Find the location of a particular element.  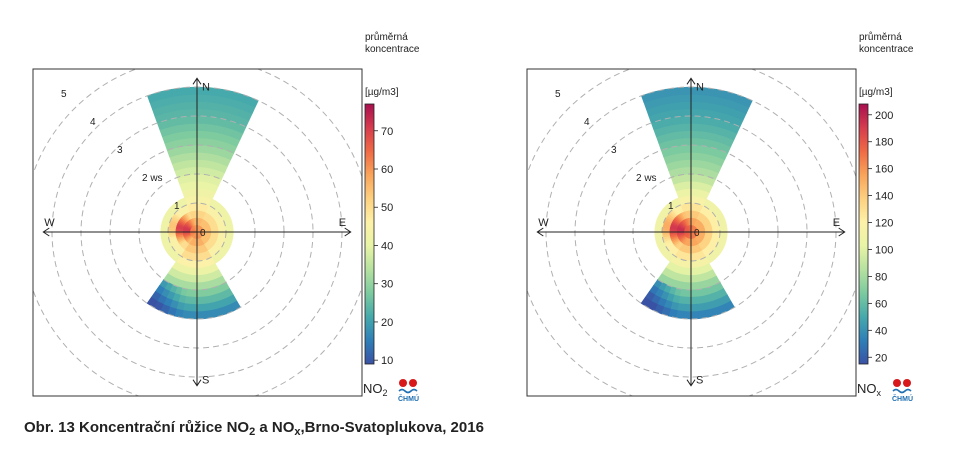

colorbar-tick-label: 100 is located at coordinates (884, 250).